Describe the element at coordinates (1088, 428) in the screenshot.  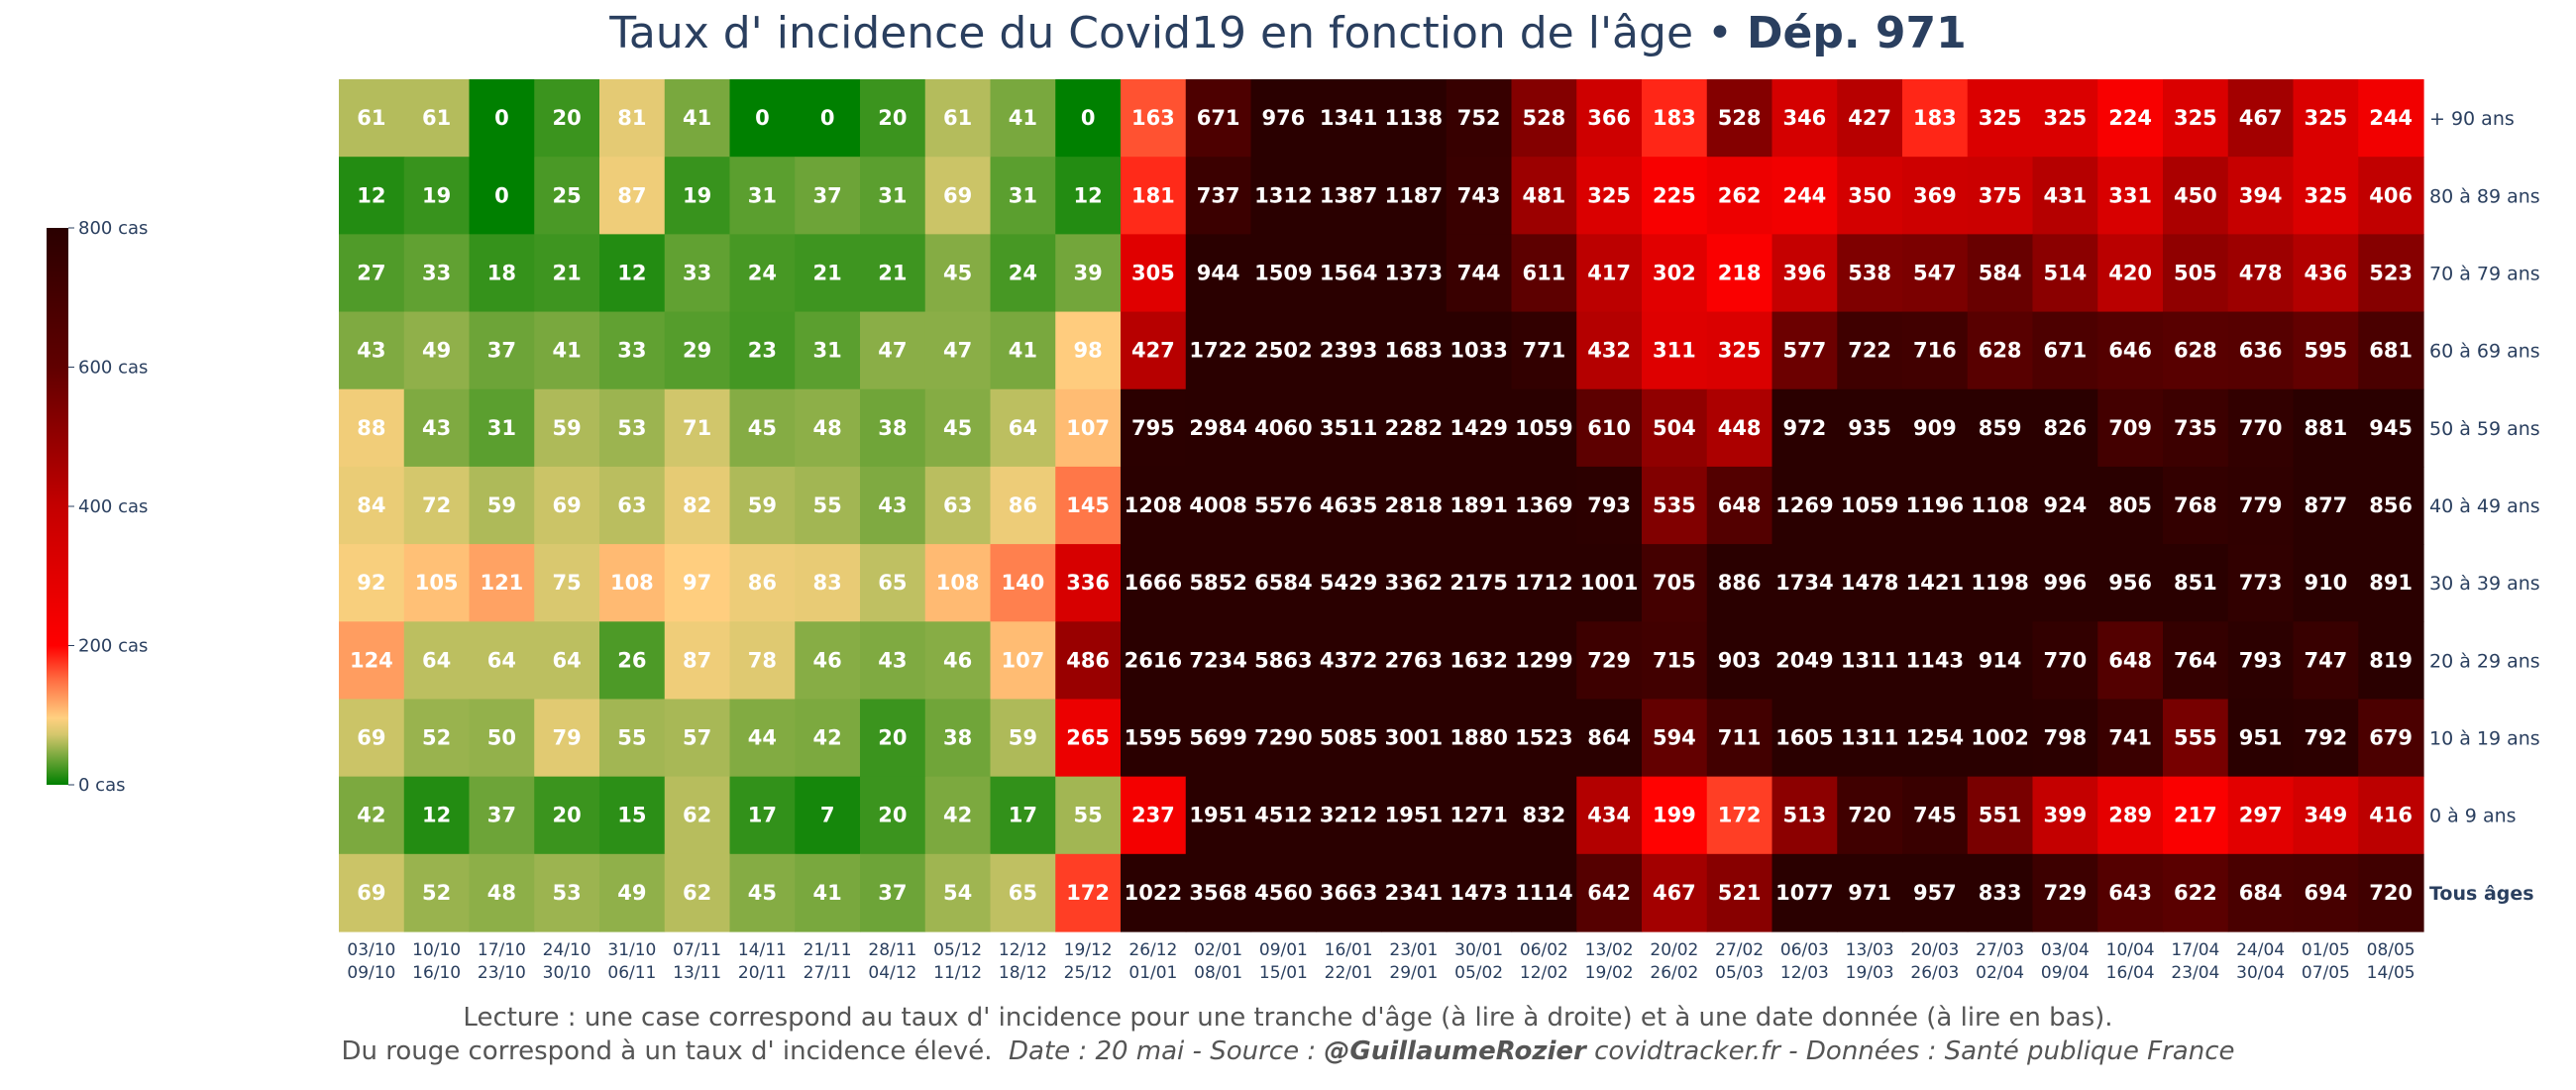
I see `cell-value-label: 107` at that location.